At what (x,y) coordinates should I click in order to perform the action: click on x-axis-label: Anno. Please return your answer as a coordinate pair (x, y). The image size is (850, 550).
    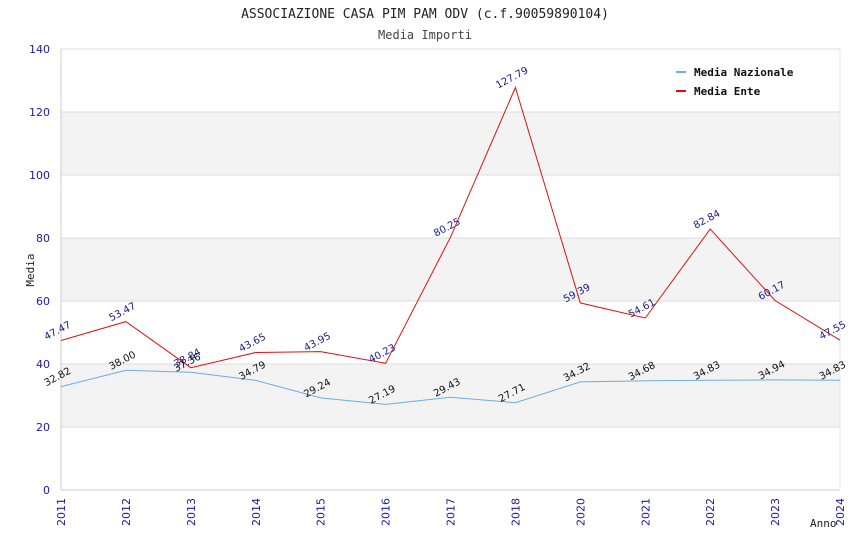
    Looking at the image, I should click on (823, 523).